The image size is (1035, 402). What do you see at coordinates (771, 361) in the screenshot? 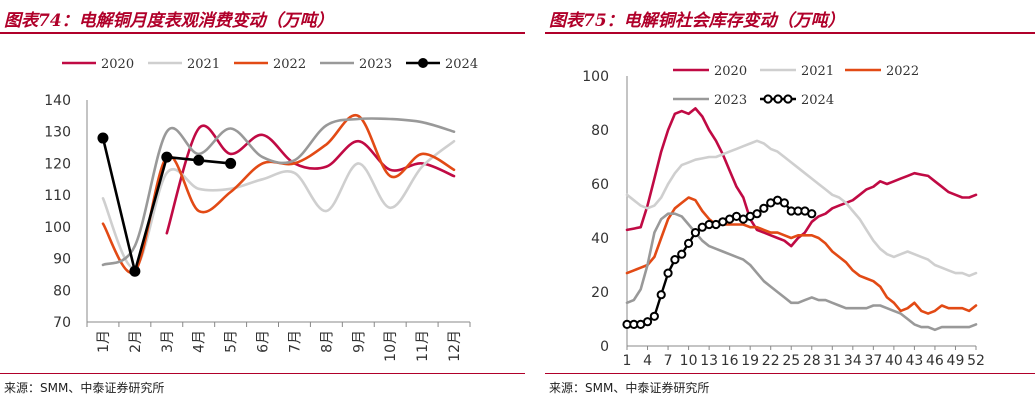
I see `x-tick-label: 22` at bounding box center [771, 361].